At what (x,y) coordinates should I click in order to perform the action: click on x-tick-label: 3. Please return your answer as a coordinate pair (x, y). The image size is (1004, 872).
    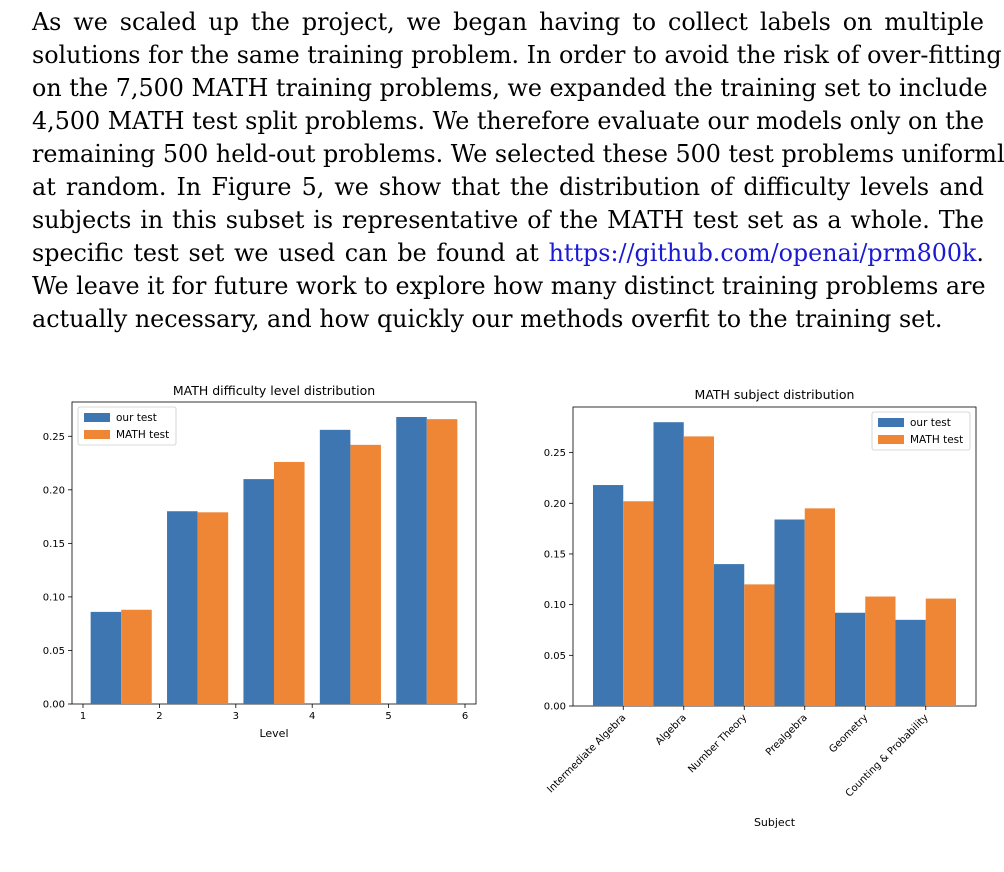
    Looking at the image, I should click on (236, 716).